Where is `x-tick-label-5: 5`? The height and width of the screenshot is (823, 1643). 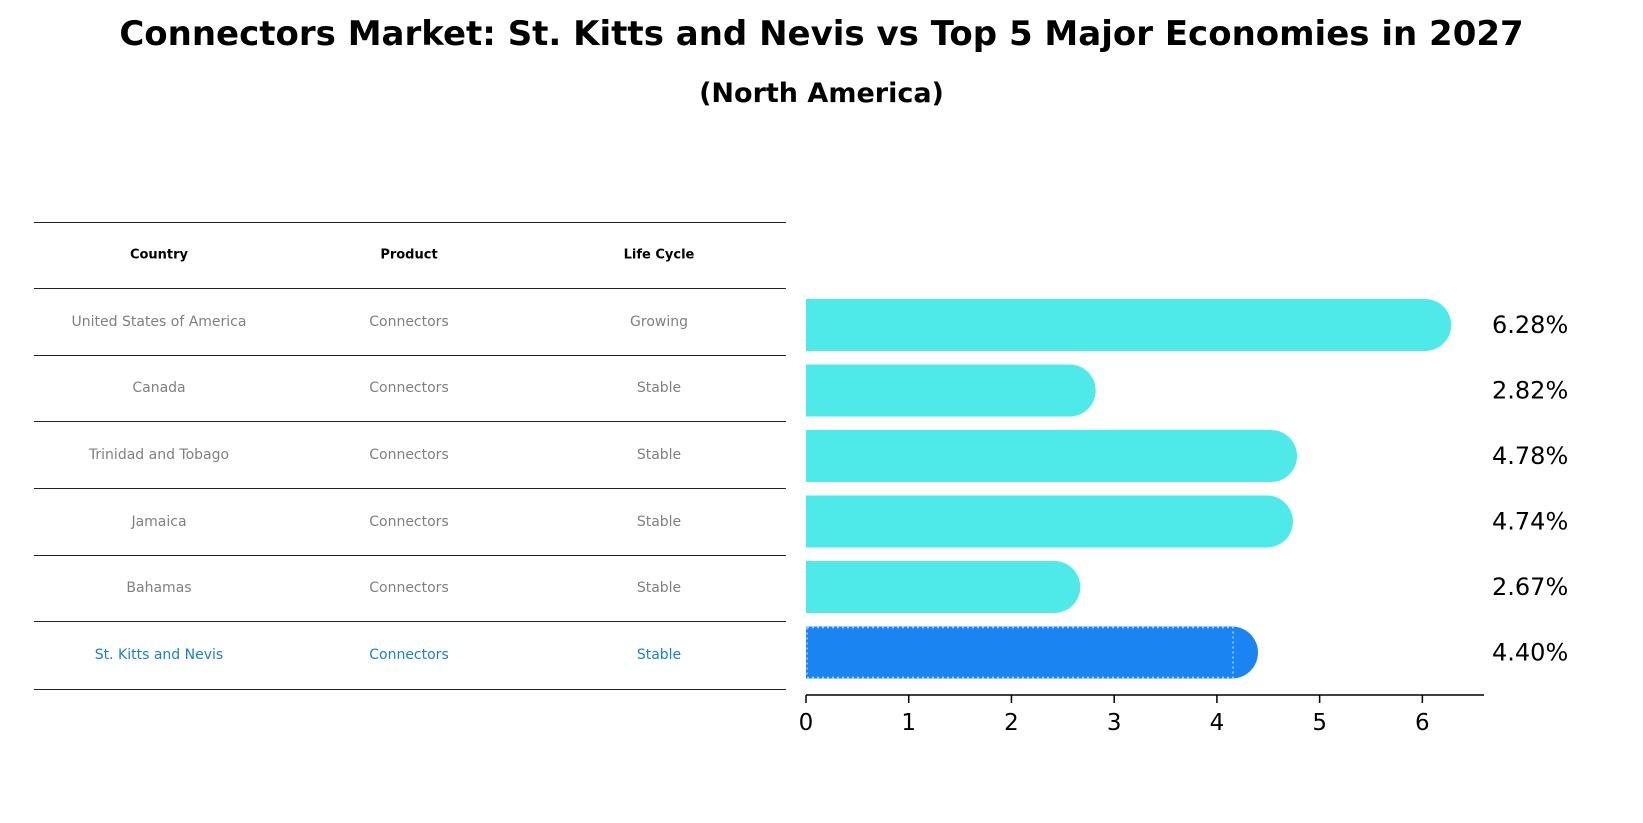 x-tick-label-5: 5 is located at coordinates (1319, 723).